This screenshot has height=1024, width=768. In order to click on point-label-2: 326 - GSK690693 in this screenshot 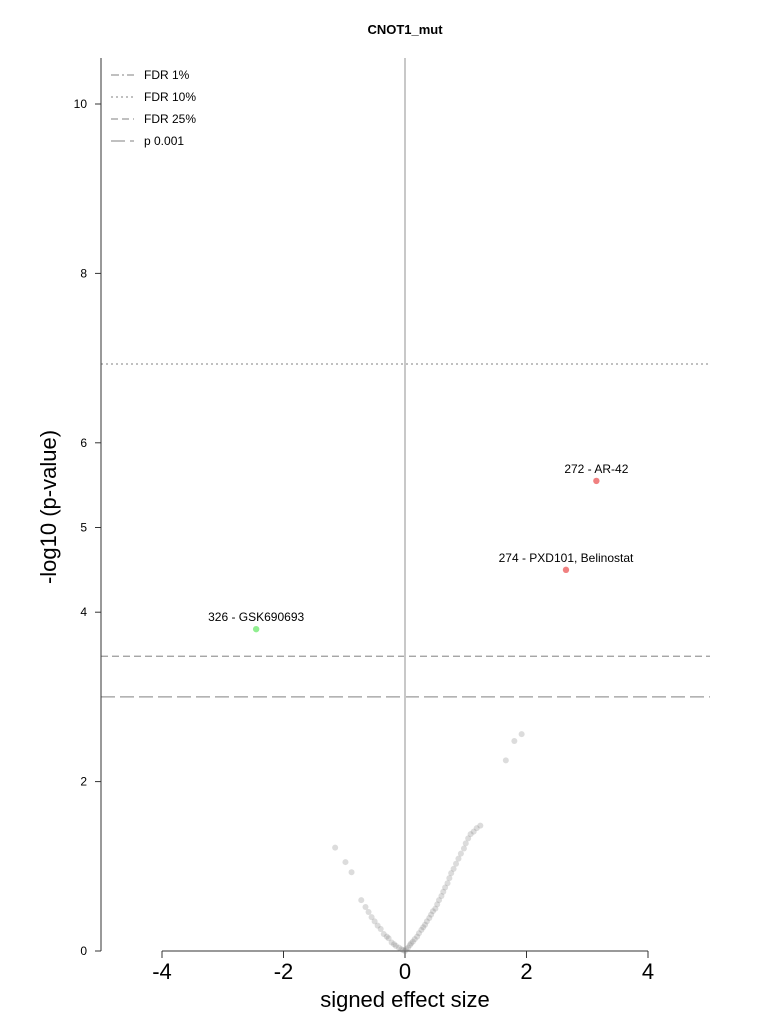, I will do `click(256, 617)`.